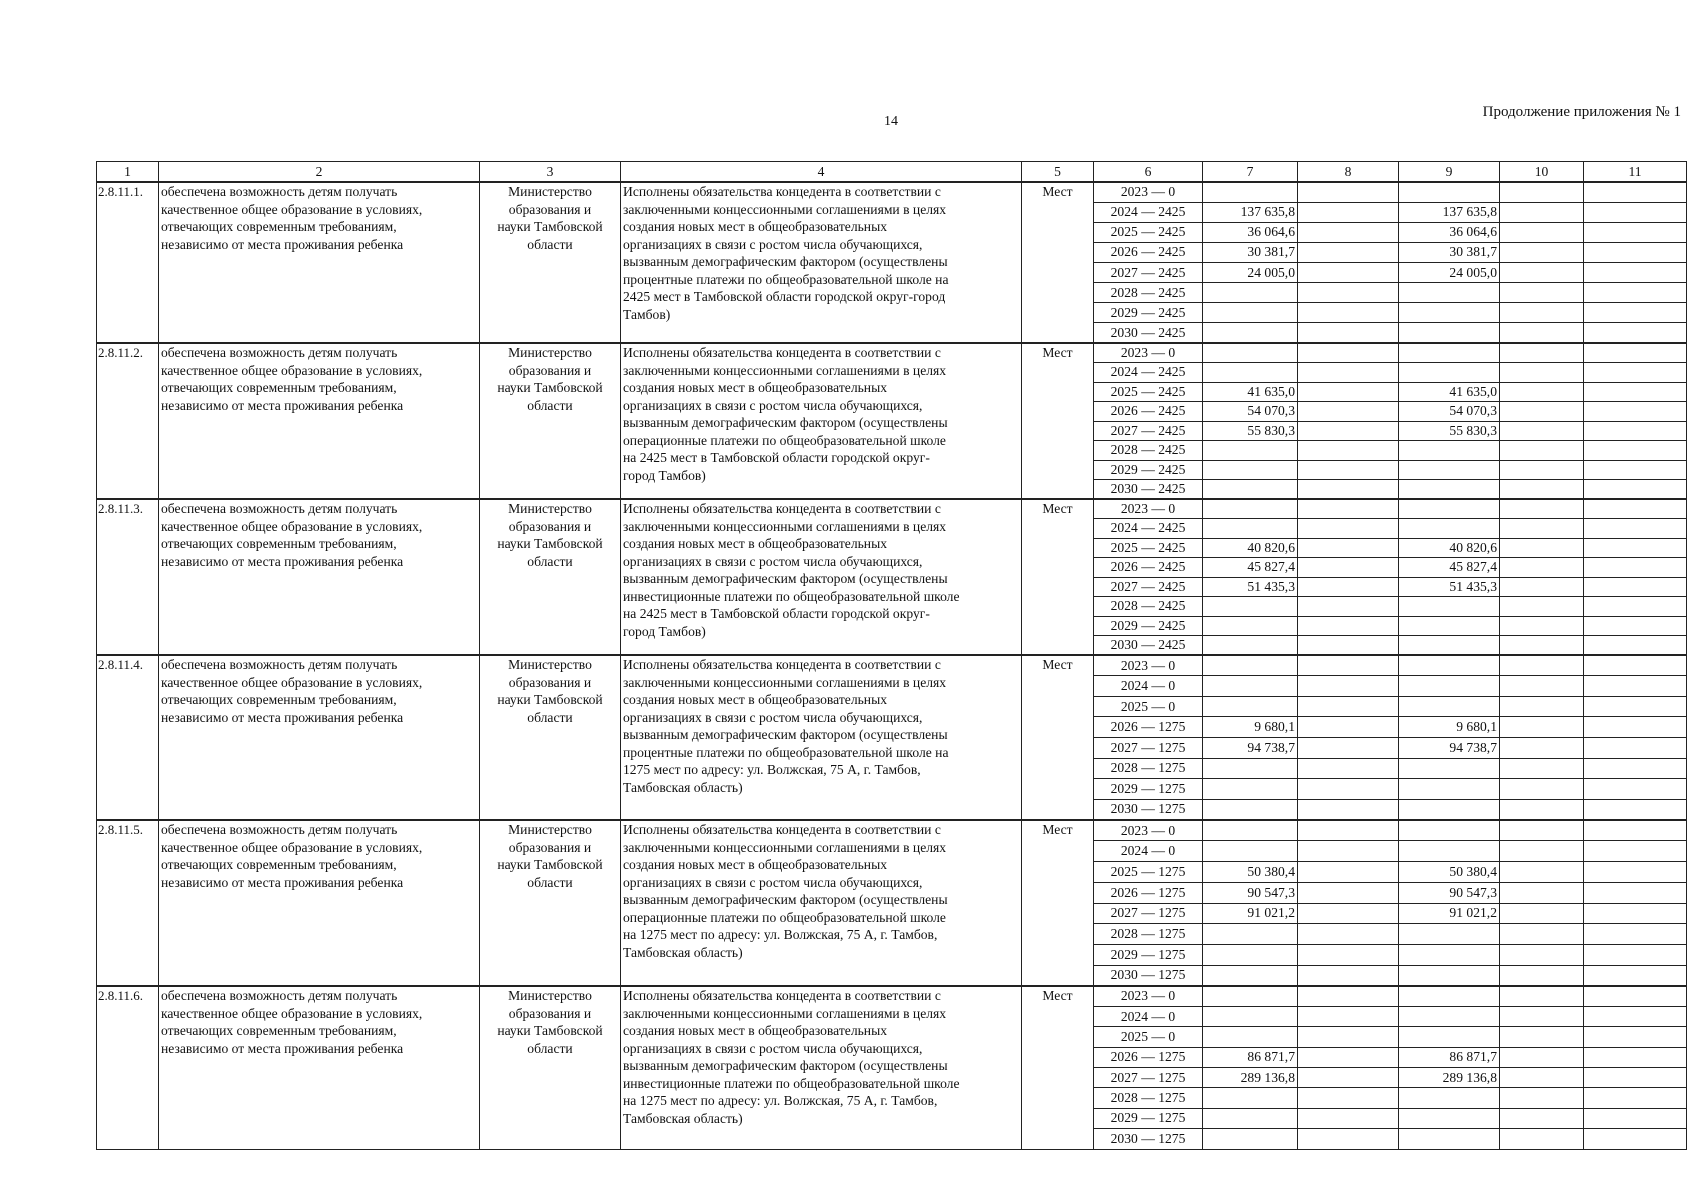 Image resolution: width=1697 pixels, height=1200 pixels. Describe the element at coordinates (892, 411) in the screenshot. I see `table-row: 2026 — 2425 54 070,3 54 070,3` at that location.